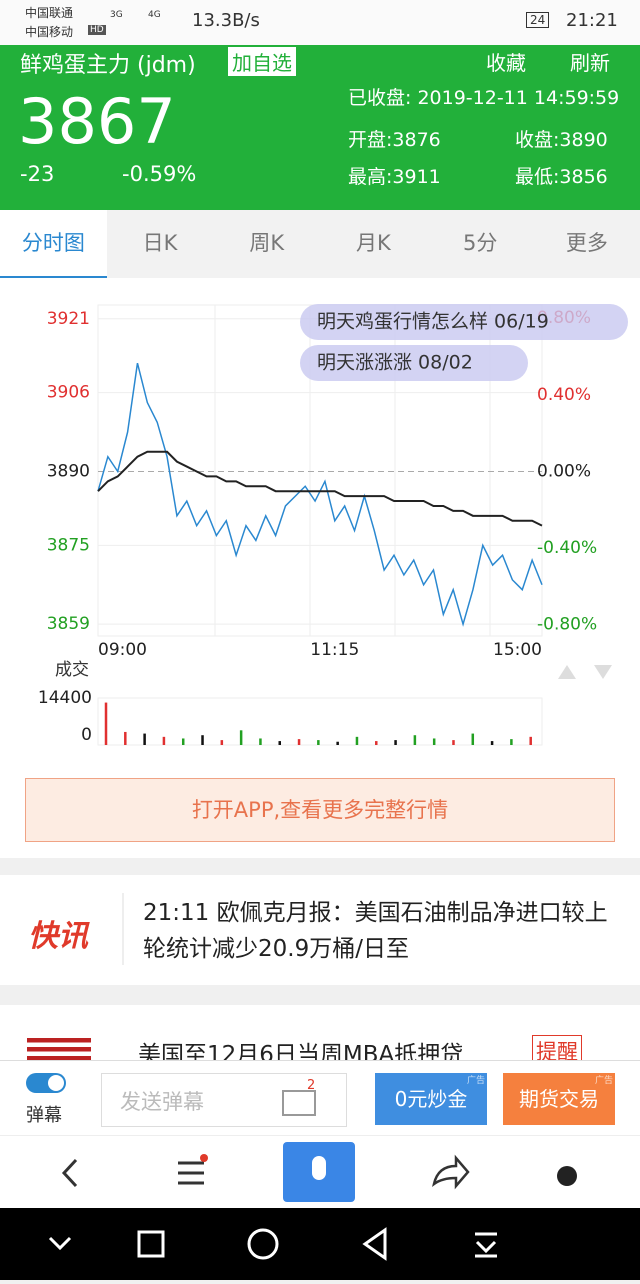 The height and width of the screenshot is (1284, 640). Describe the element at coordinates (567, 1176) in the screenshot. I see `baidu-icon` at that location.